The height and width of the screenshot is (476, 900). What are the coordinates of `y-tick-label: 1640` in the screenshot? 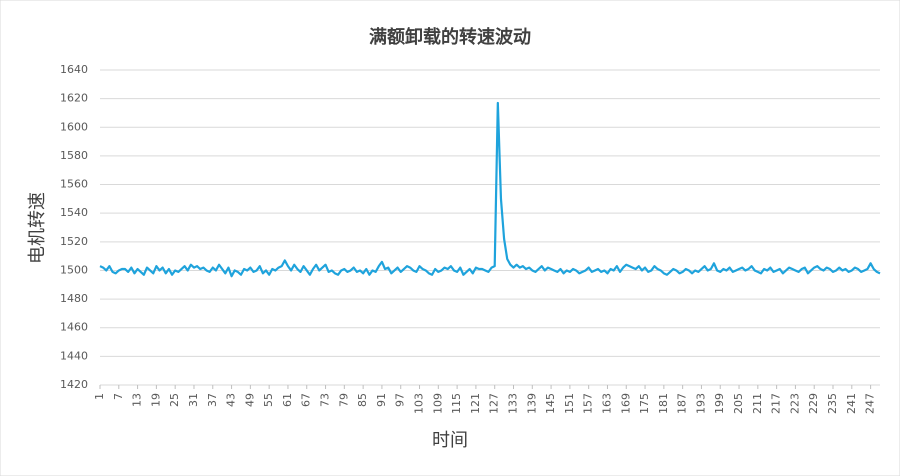 It's located at (74, 69).